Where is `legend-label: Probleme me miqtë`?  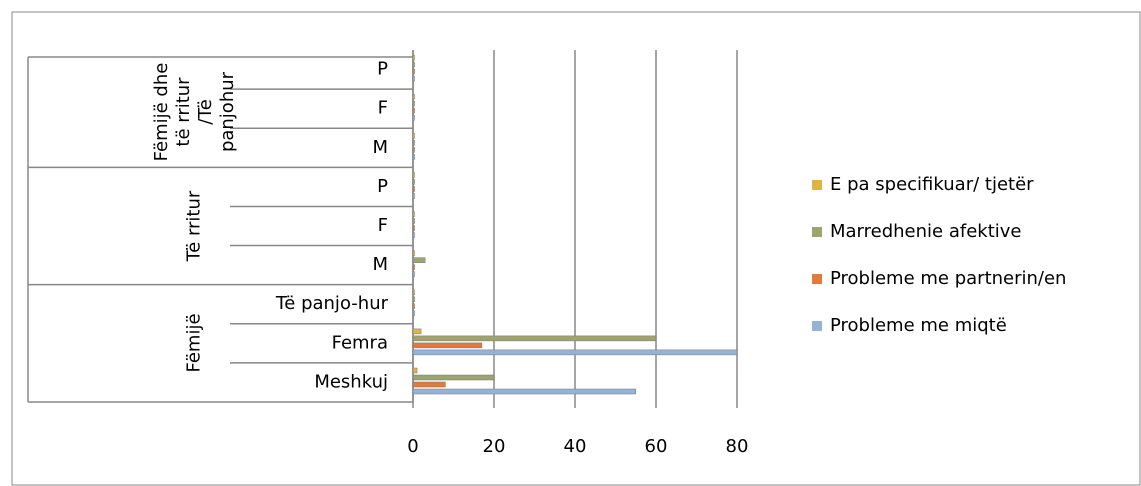
legend-label: Probleme me miqtë is located at coordinates (918, 325).